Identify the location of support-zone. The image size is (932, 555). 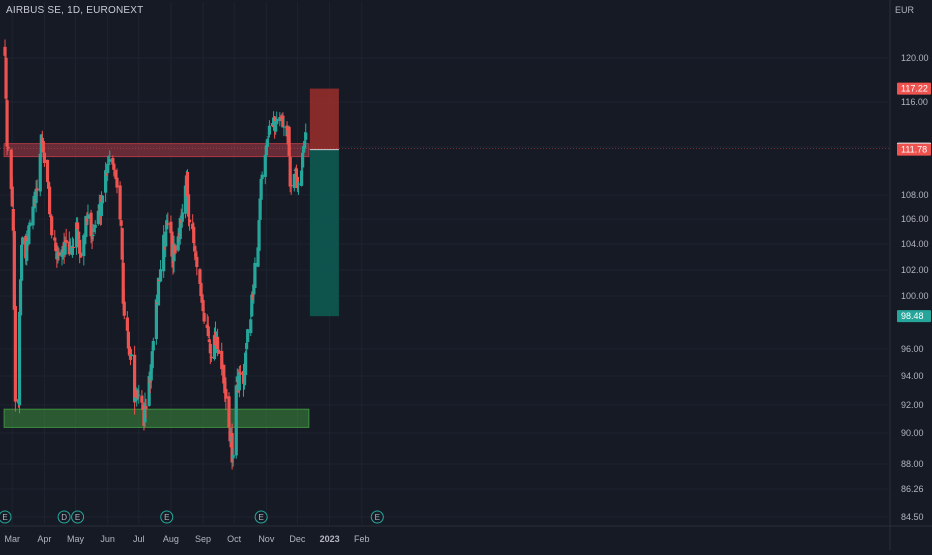
(156, 418).